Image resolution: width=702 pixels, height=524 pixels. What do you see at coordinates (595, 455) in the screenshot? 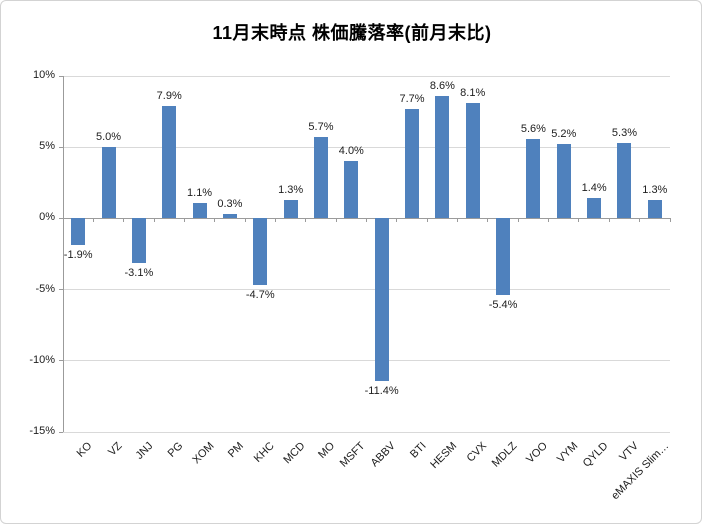
I see `x-axis-label: QYLD` at bounding box center [595, 455].